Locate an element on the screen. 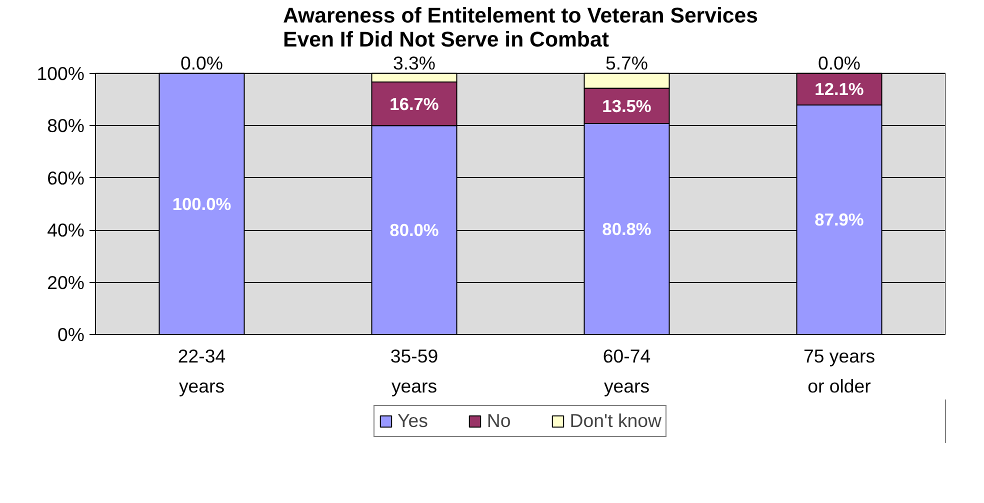 Image resolution: width=984 pixels, height=503 pixels. data-label: 87.9% is located at coordinates (839, 220).